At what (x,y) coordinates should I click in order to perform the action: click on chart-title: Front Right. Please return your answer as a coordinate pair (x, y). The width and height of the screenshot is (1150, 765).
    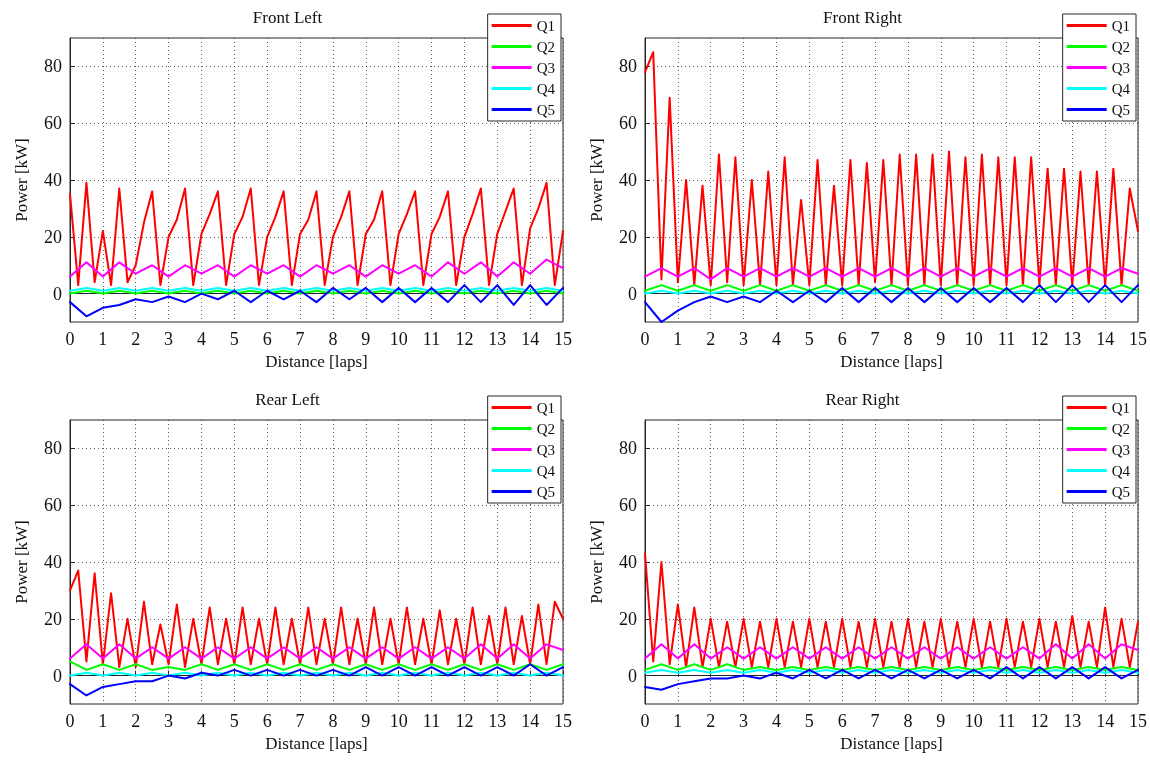
    Looking at the image, I should click on (863, 17).